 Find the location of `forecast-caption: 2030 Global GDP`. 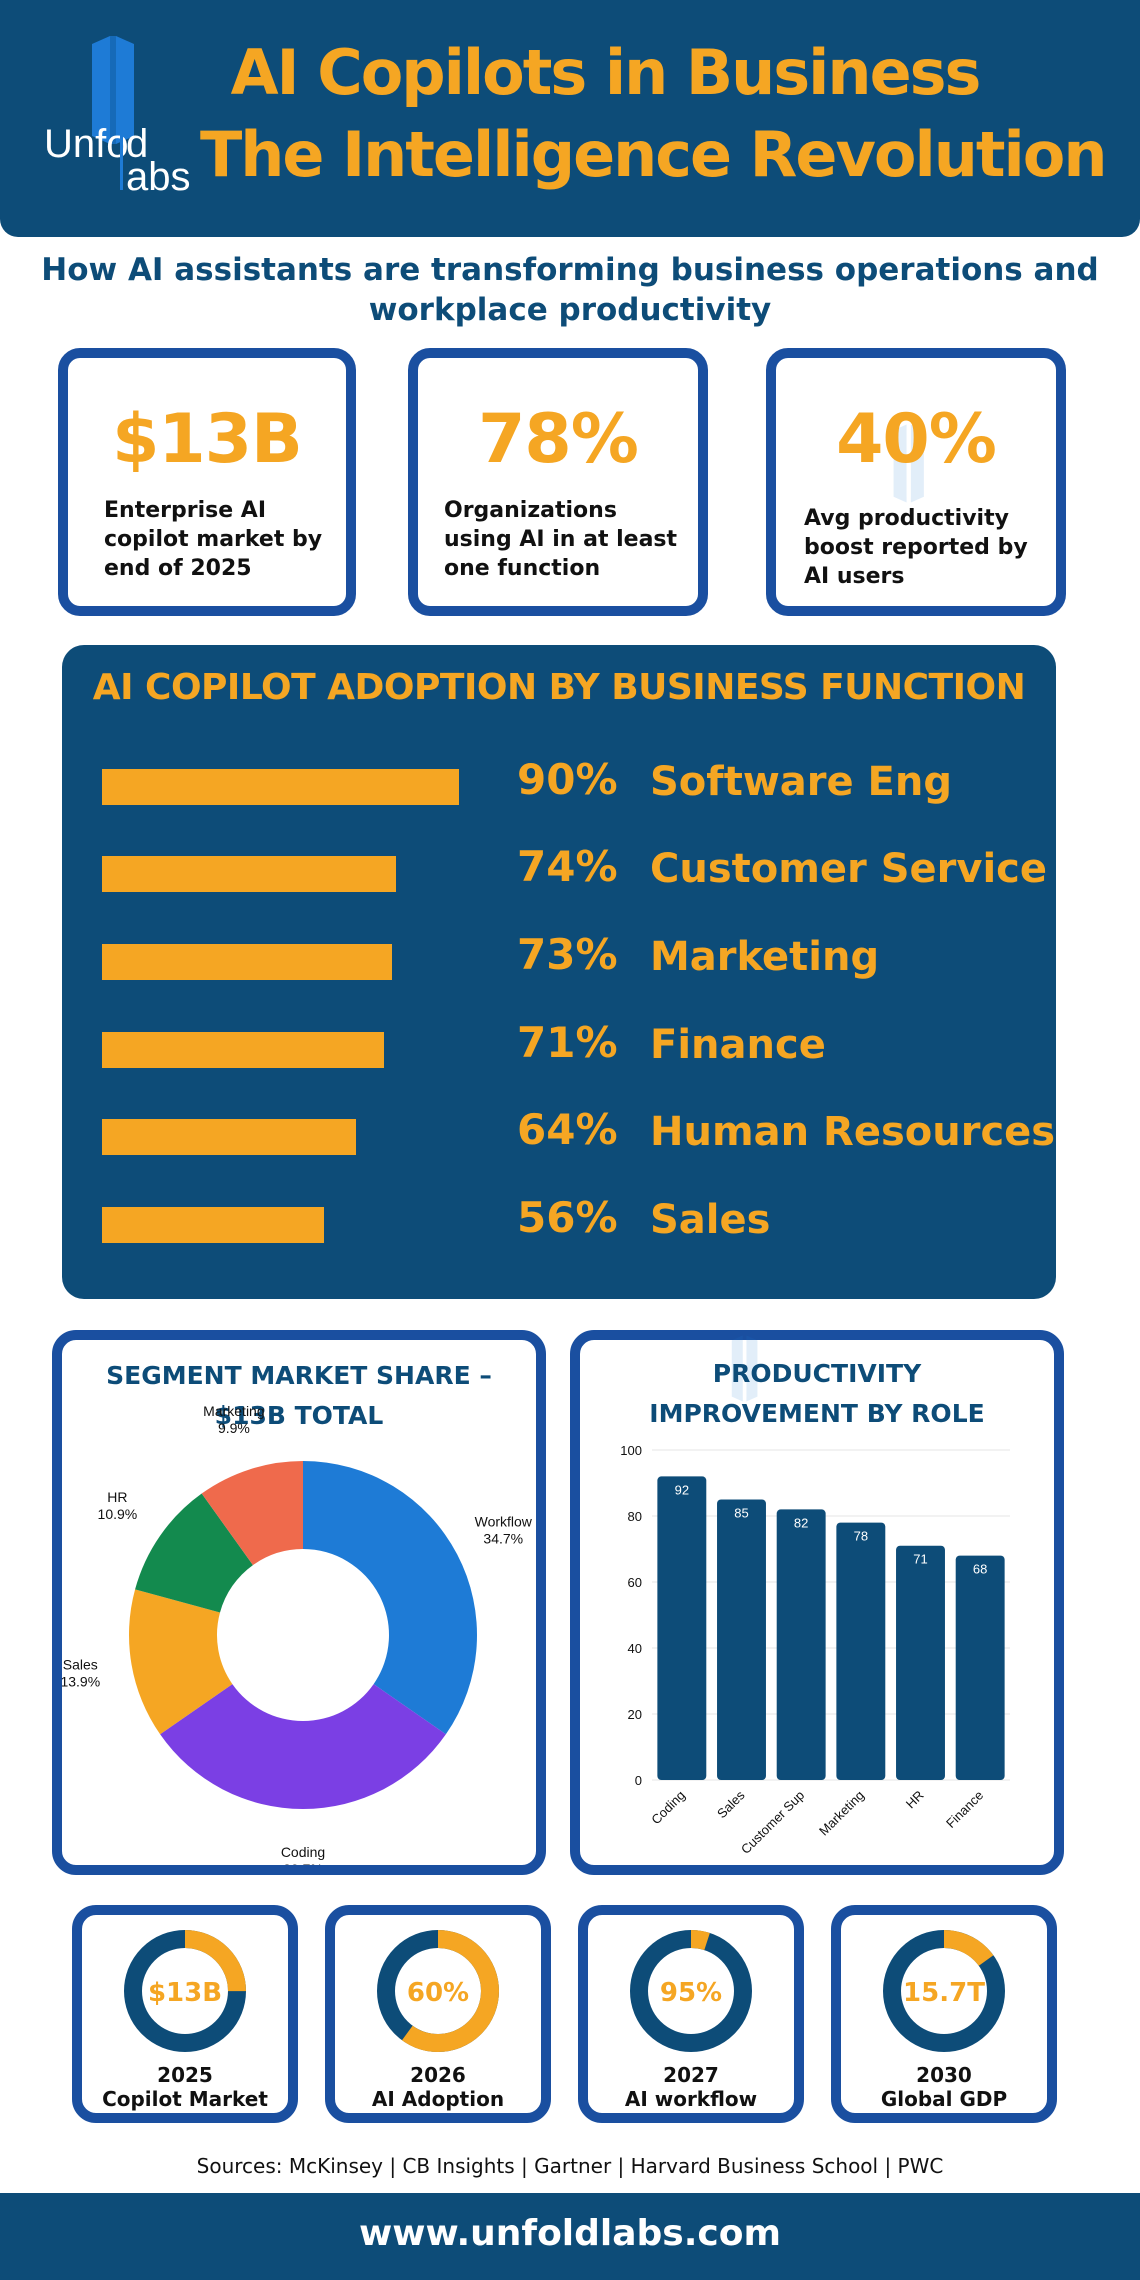

forecast-caption: 2030 Global GDP is located at coordinates (944, 2087).